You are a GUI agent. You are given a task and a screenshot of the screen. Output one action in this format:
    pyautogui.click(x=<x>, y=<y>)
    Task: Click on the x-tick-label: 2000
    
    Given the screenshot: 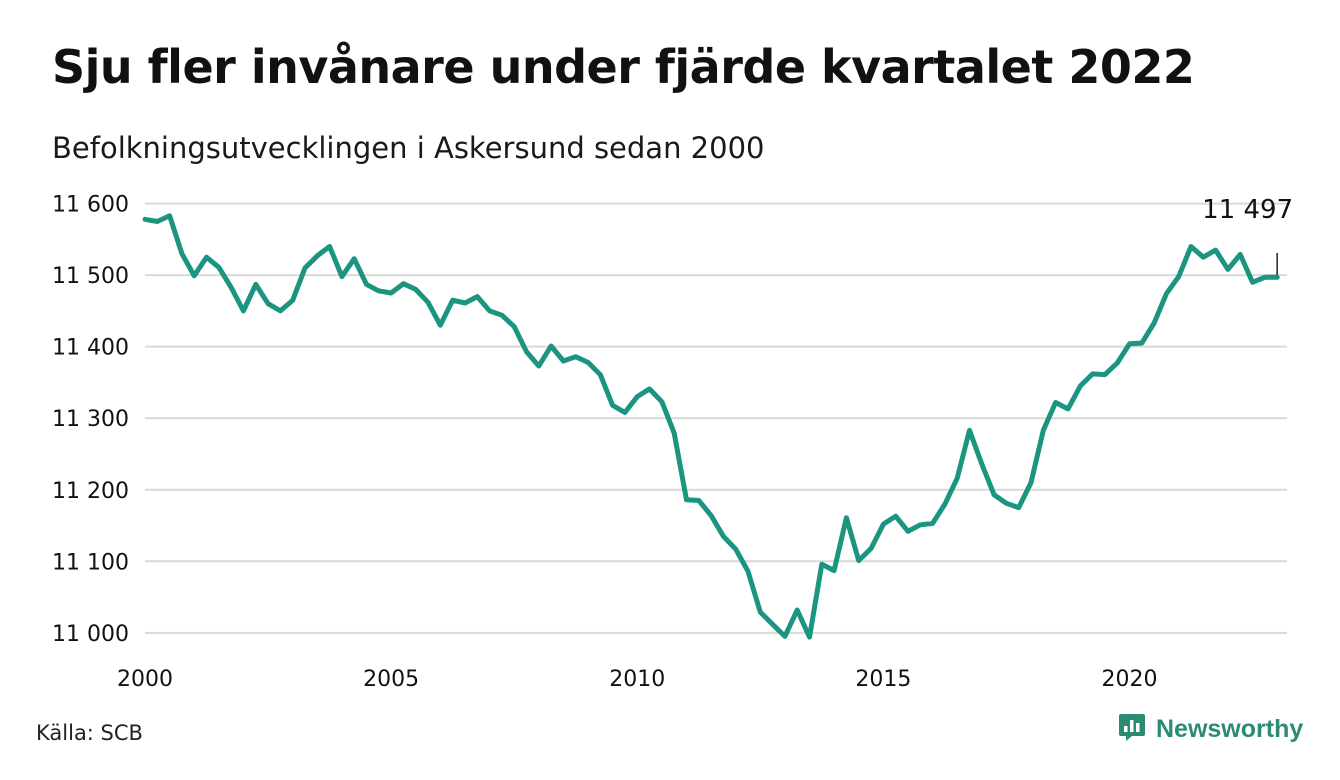 What is the action you would take?
    pyautogui.click(x=145, y=679)
    